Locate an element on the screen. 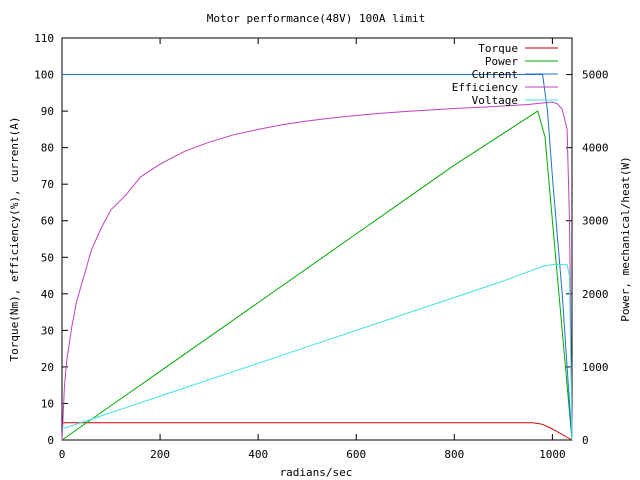 The image size is (640, 480). y2-tick-label: 4000 is located at coordinates (595, 148).